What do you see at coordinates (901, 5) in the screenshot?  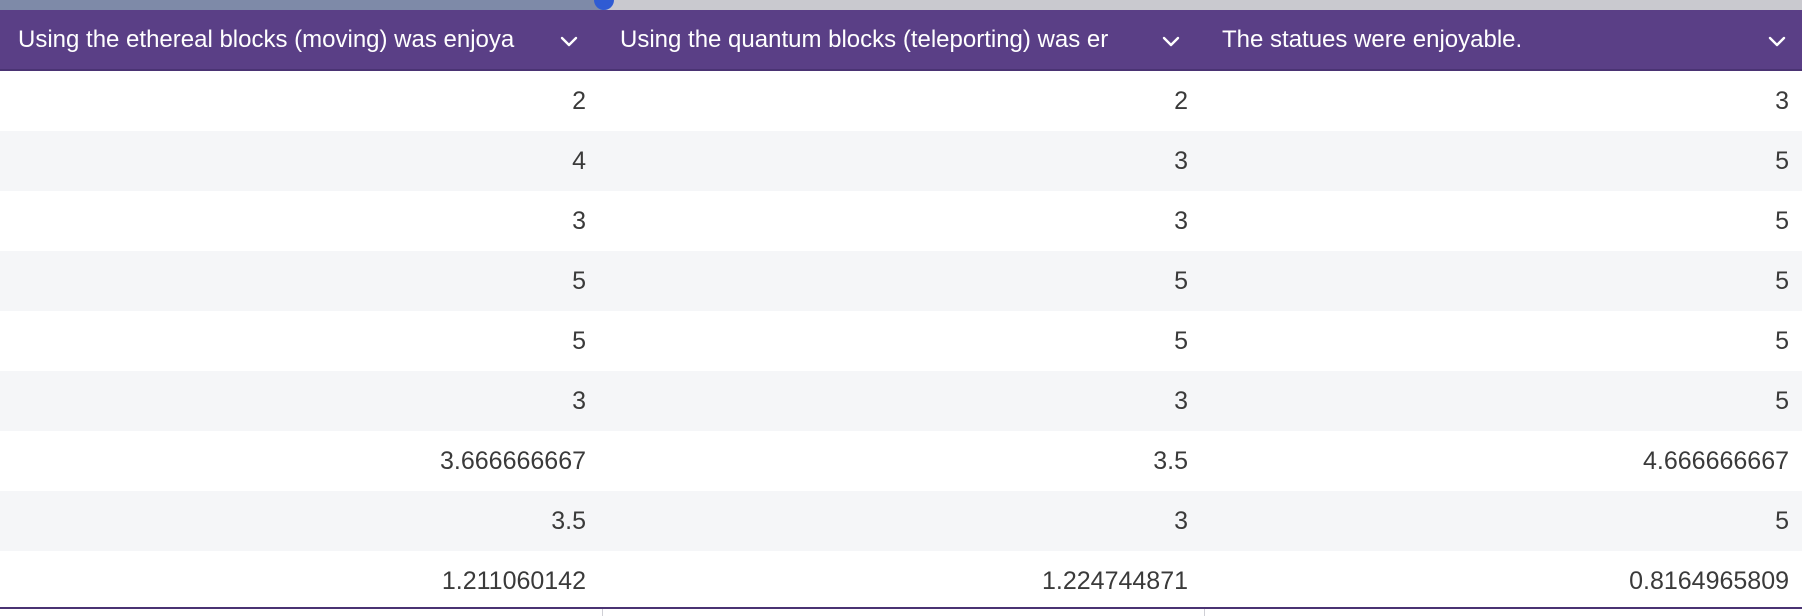 I see `horizontal-scrollbar` at bounding box center [901, 5].